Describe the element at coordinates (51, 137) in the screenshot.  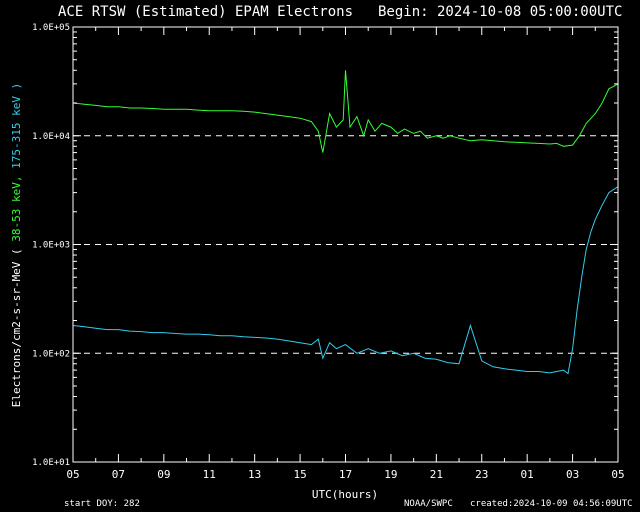
I see `y-tick-label: 1.0E+04` at that location.